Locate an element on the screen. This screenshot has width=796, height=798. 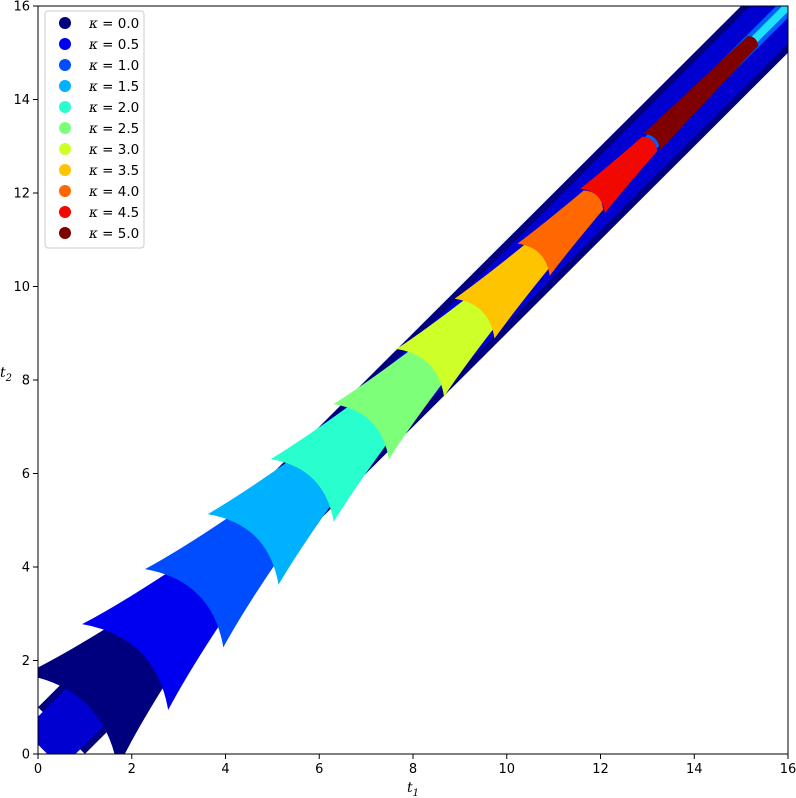
y-tick-label: 16 is located at coordinates (21, 7).